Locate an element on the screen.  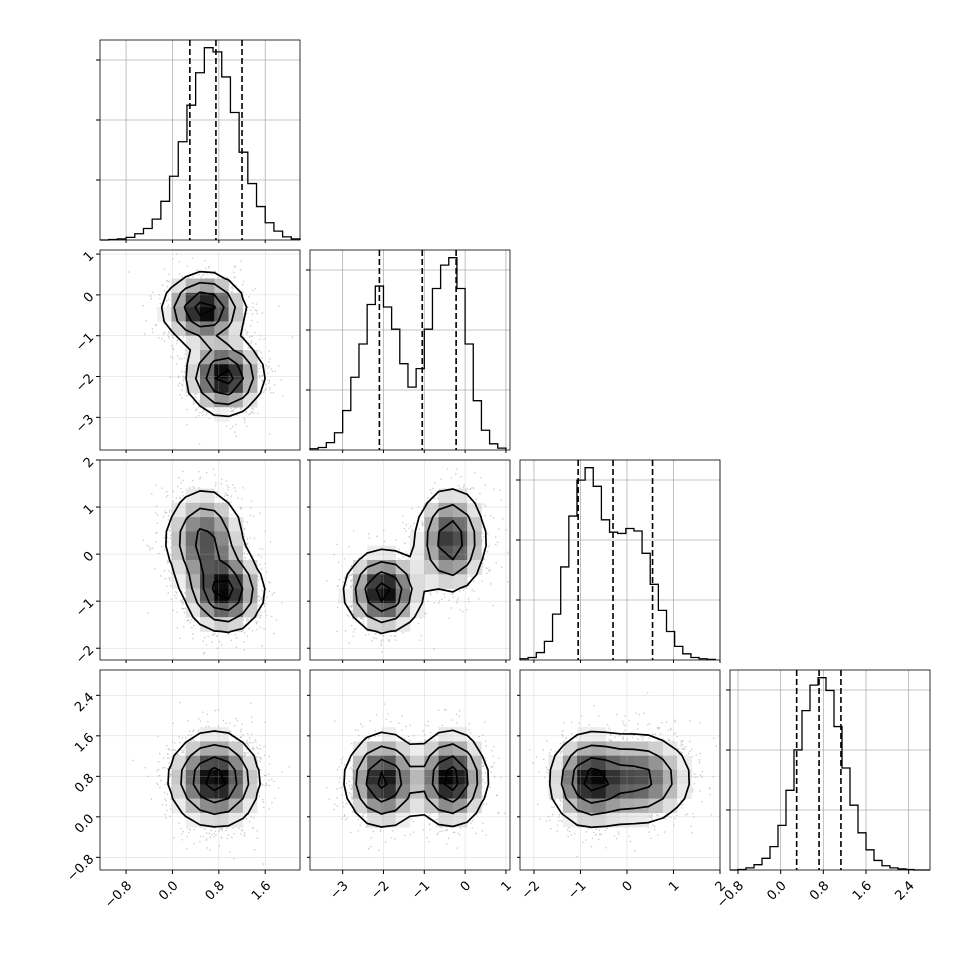
x-tick-label: 2.4 is located at coordinates (904, 890).